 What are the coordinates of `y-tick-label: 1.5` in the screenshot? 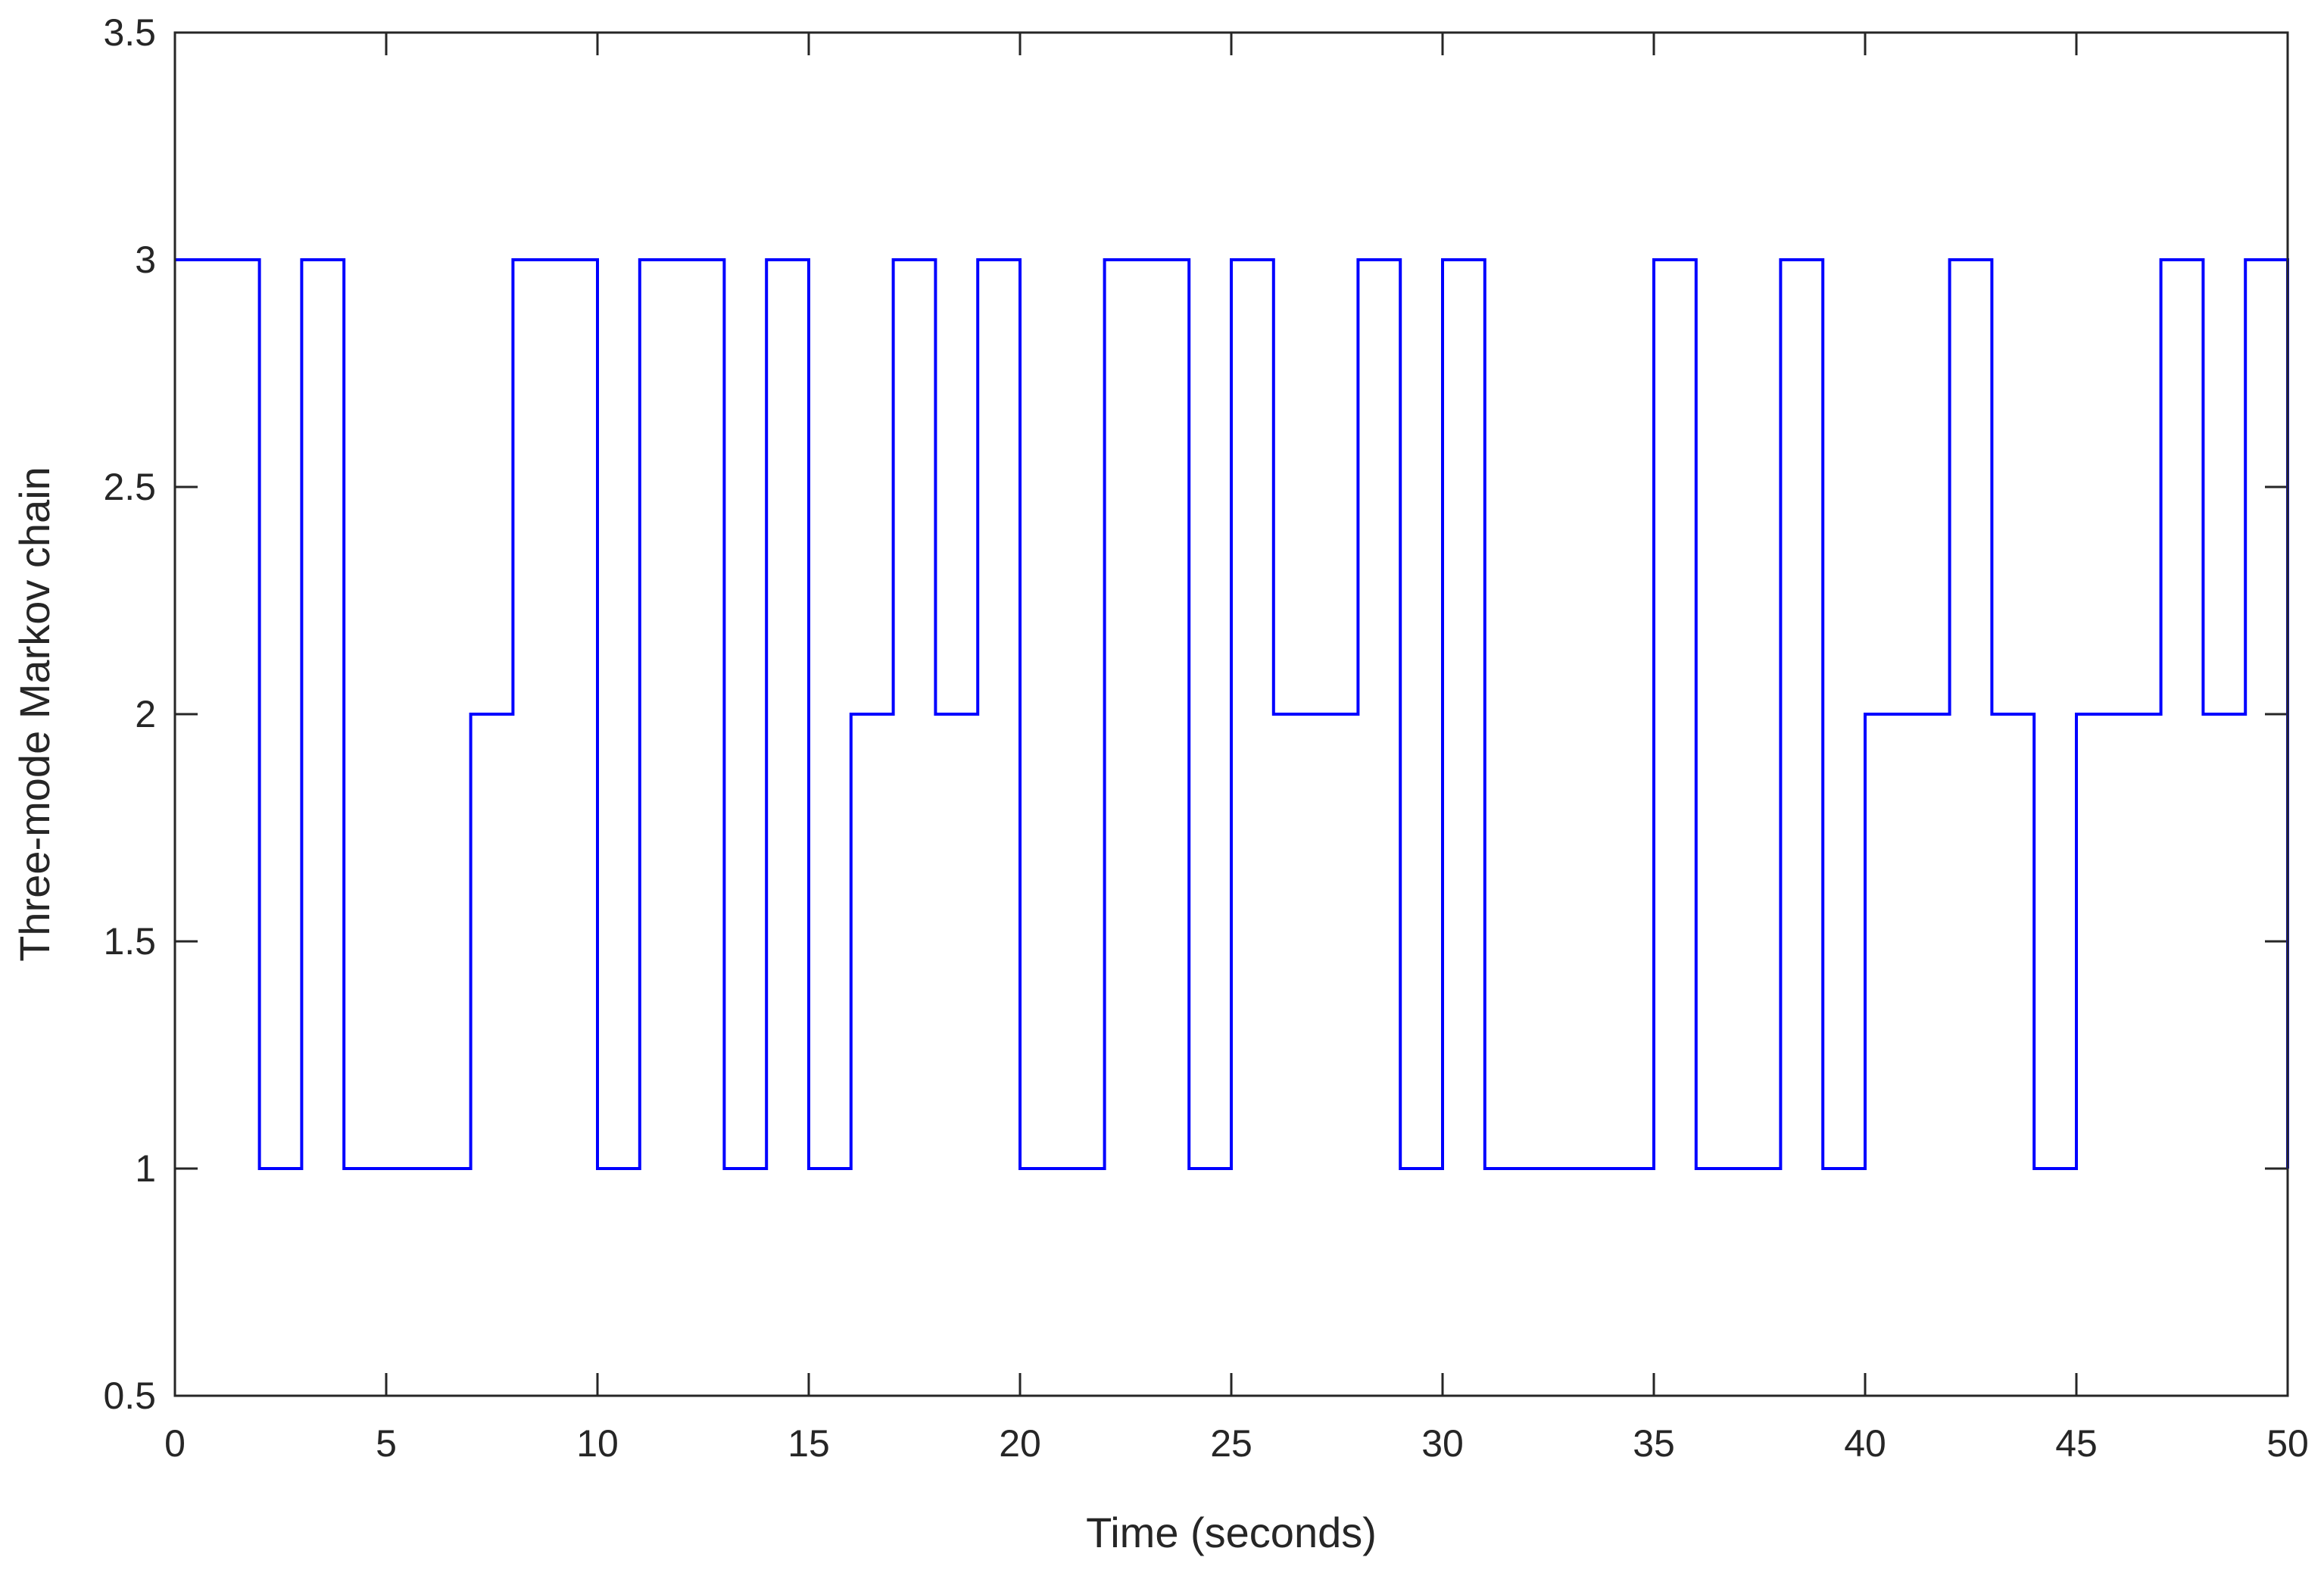 It's located at (129, 942).